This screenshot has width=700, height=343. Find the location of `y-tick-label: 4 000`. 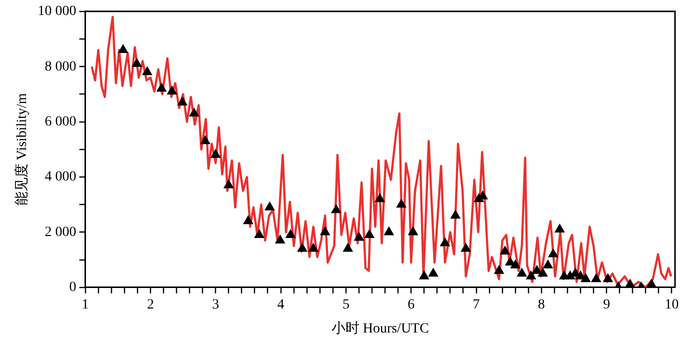

y-tick-label: 4 000 is located at coordinates (60, 177).